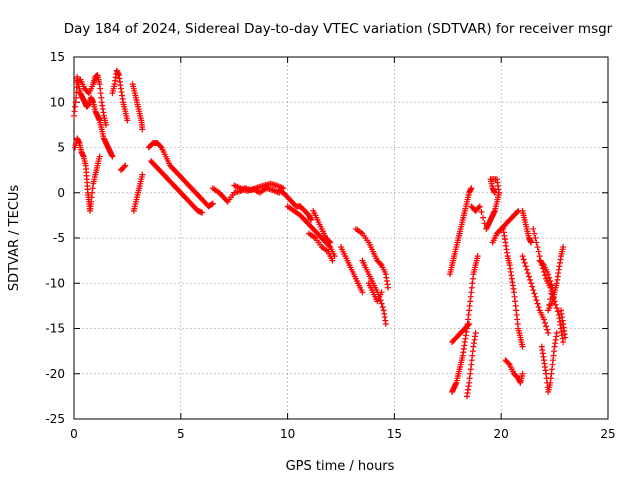  I want to click on x-tick-label: 15, so click(394, 434).